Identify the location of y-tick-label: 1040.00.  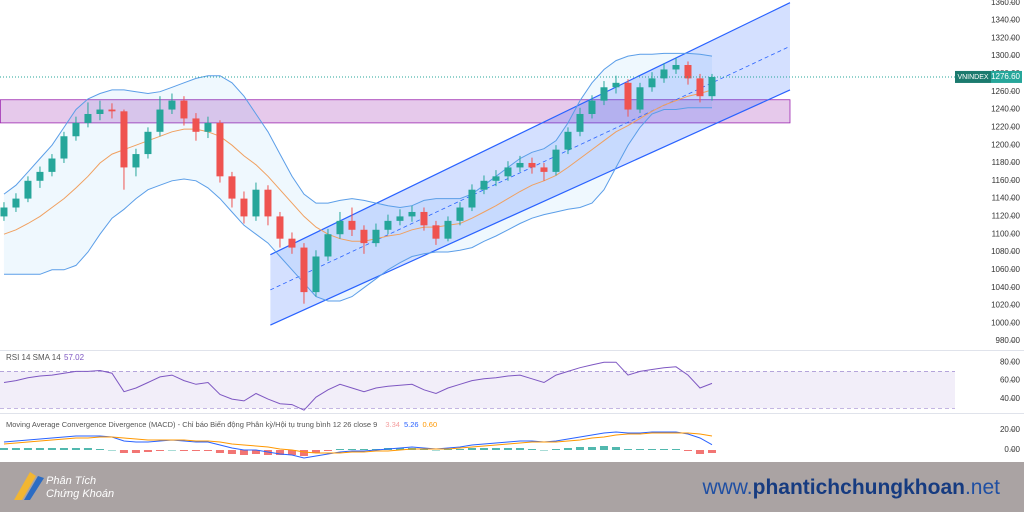
(1005, 287).